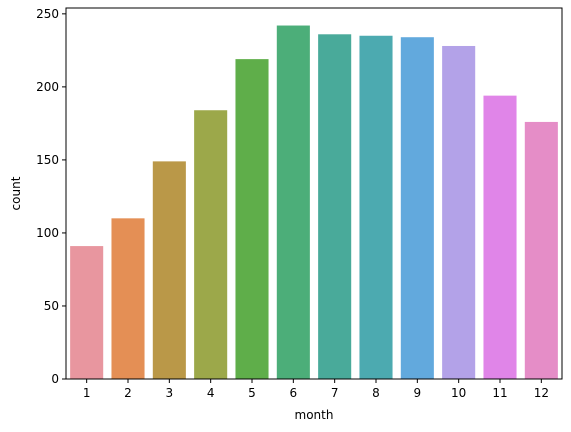 The width and height of the screenshot is (571, 432). Describe the element at coordinates (16, 193) in the screenshot. I see `y-axis-label: count` at that location.